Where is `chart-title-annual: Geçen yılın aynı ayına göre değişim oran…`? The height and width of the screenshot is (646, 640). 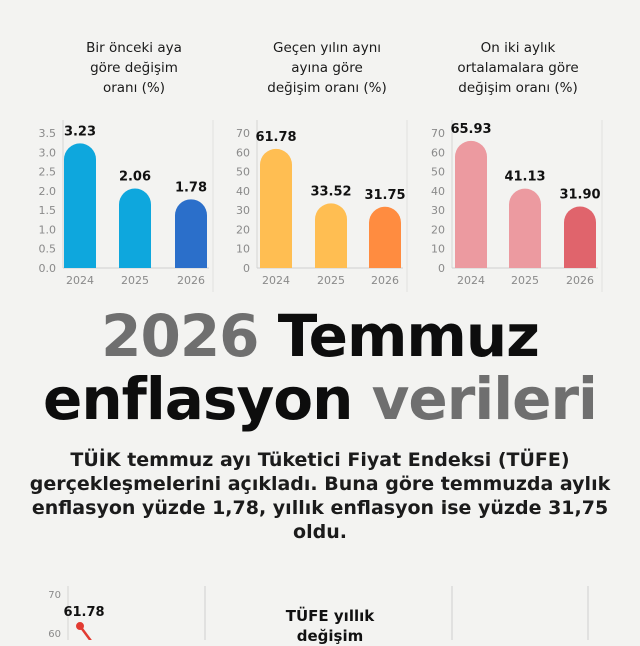
chart-title-annual: Geçen yılın aynı ayına göre değişim oran… is located at coordinates (327, 68).